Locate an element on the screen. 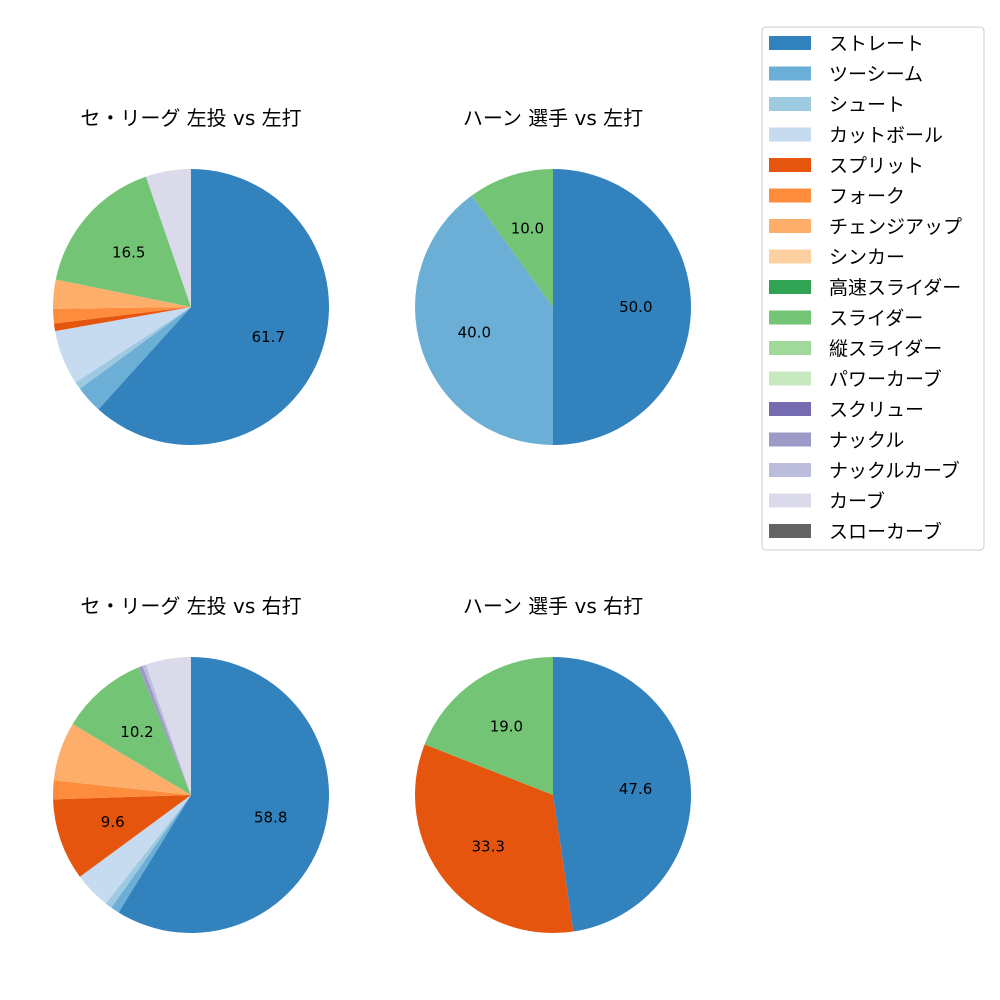 The image size is (1000, 1000). pie-chart-hahn-vs-right: ハーン 選手 vs 右打 47.6 33.3 19.0 is located at coordinates (553, 764).